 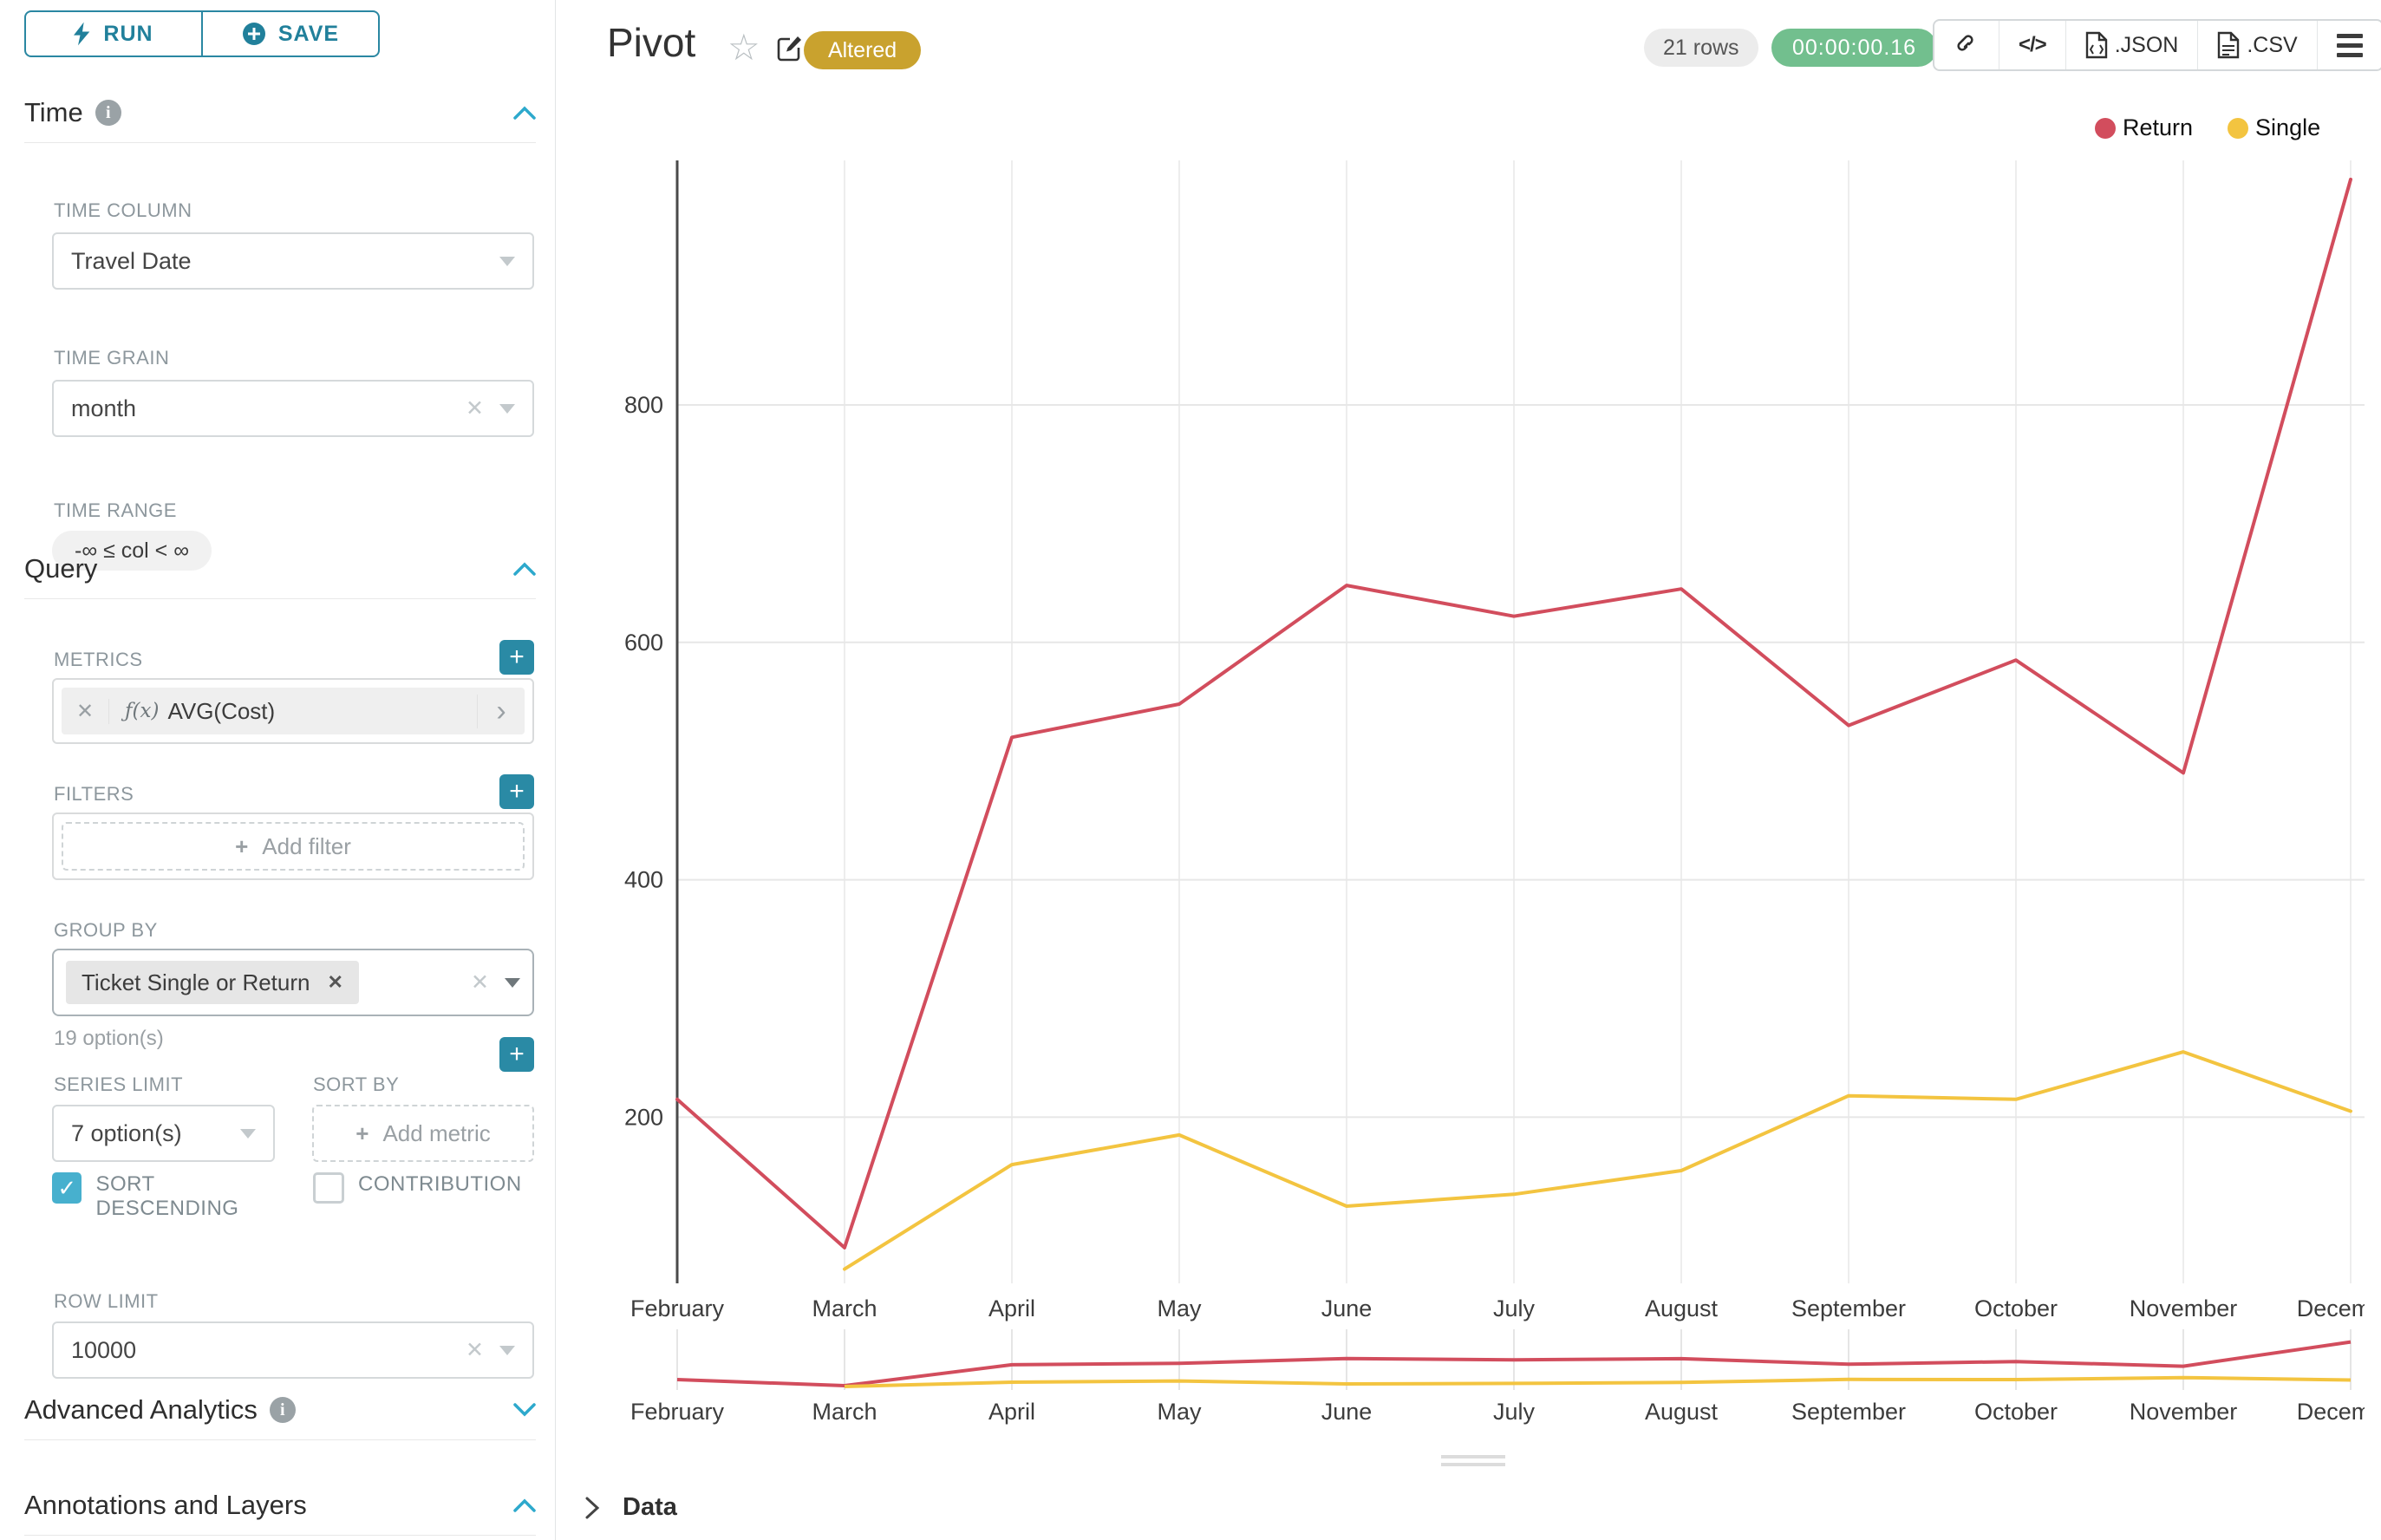 I want to click on advanced-analytics-title: Advanced Analytics, so click(x=141, y=1409).